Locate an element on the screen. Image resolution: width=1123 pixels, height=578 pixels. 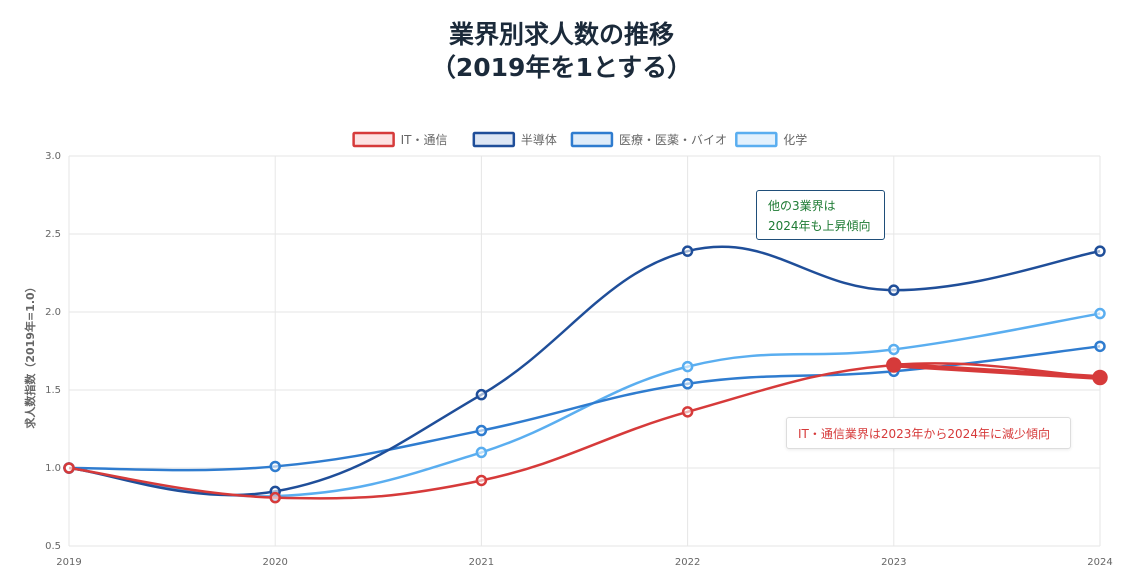
annotation-other-line2: 2024年も上昇傾向 is located at coordinates (819, 226).